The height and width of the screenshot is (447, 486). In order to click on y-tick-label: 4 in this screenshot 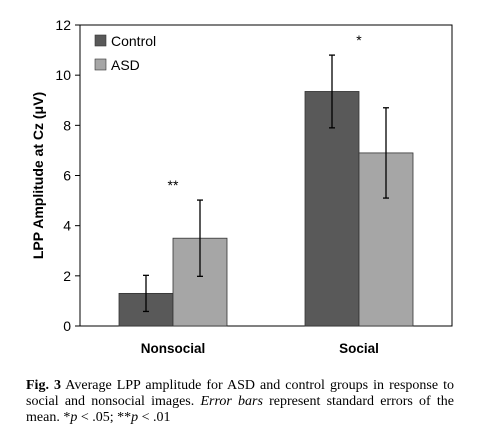, I will do `click(67, 226)`.